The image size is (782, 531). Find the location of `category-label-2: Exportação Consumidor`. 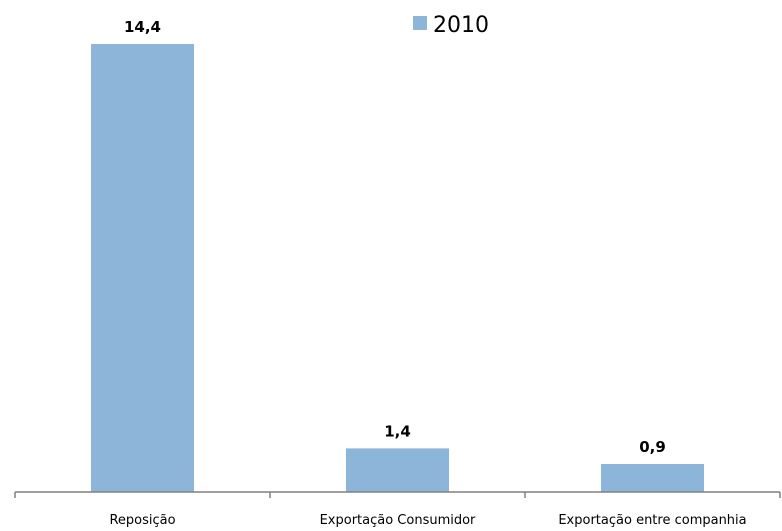

category-label-2: Exportação Consumidor is located at coordinates (398, 520).